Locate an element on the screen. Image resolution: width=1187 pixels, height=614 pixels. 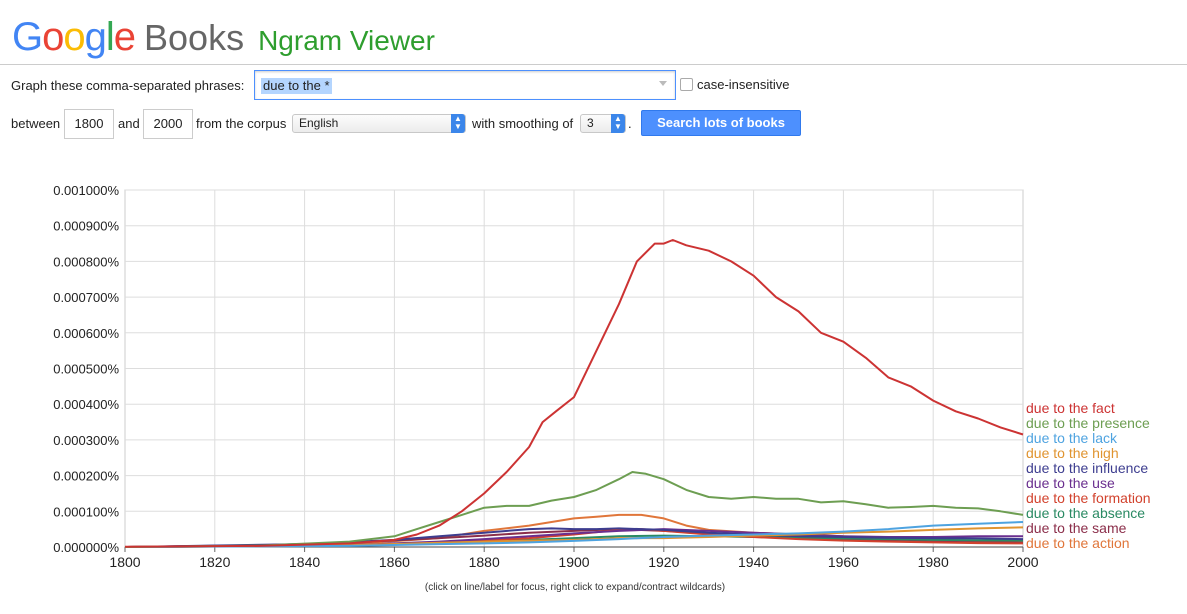
x-tick-label: 1960 is located at coordinates (843, 562).